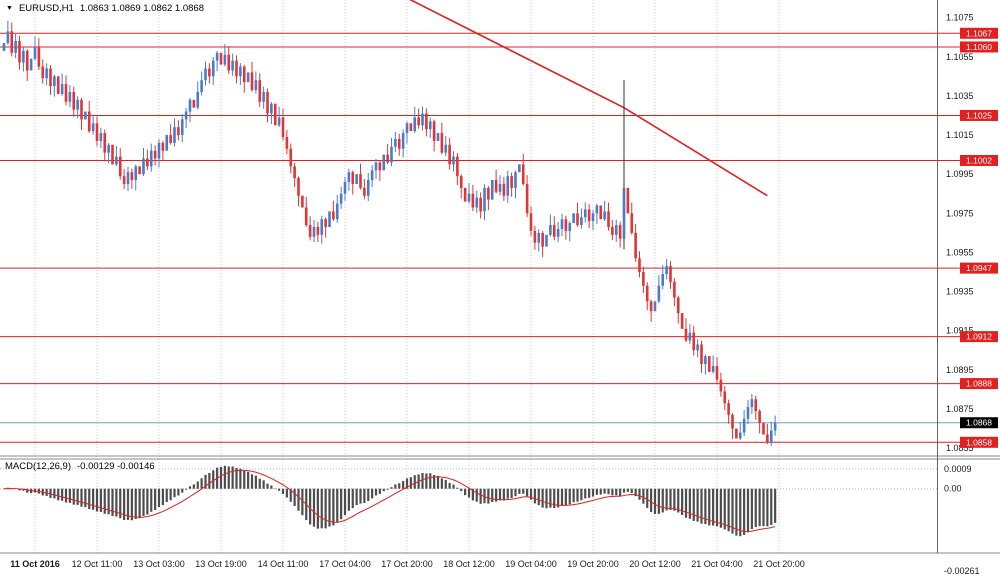  Describe the element at coordinates (779, 564) in the screenshot. I see `svg-text: 21 Oct 20:00` at that location.